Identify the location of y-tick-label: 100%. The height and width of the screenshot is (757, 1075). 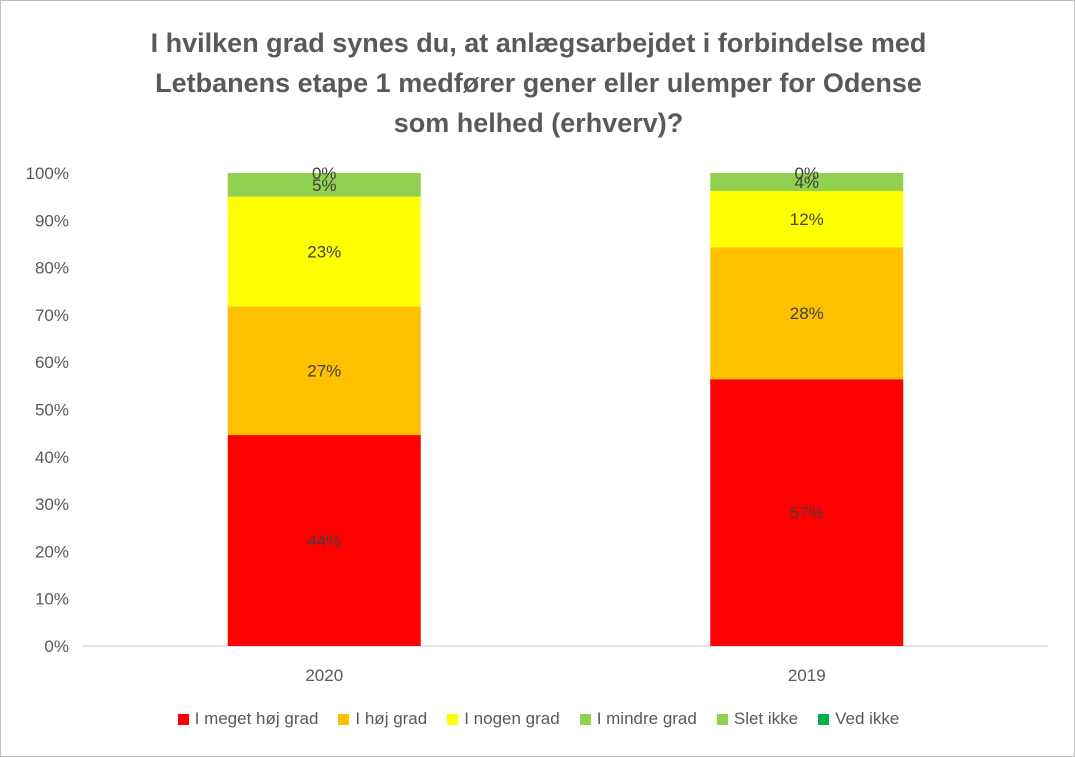
(47, 173).